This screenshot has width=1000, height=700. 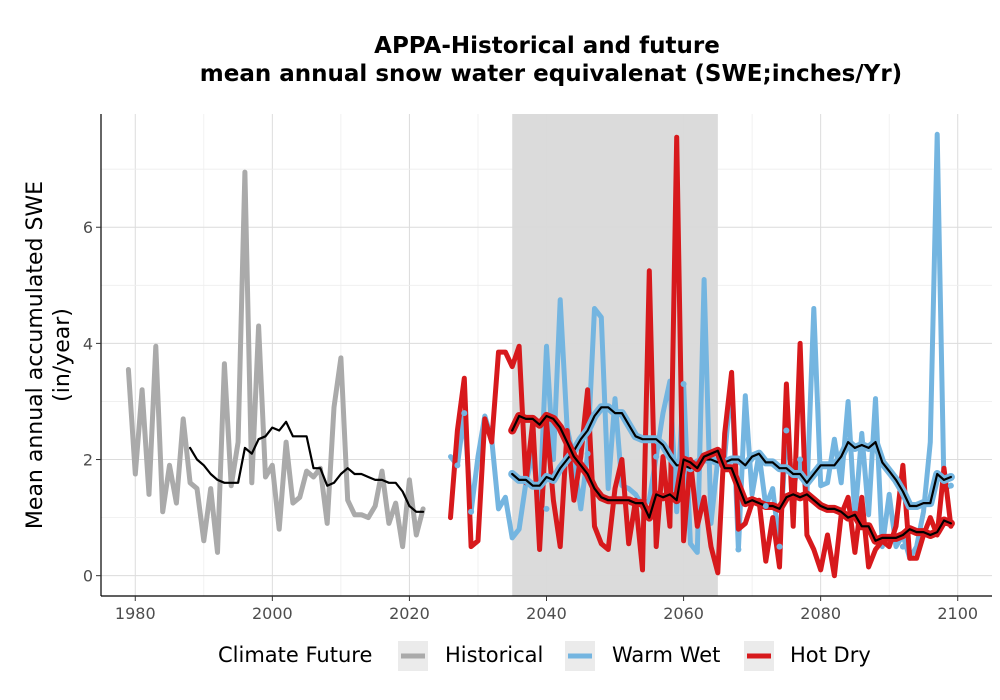 I want to click on legend-title: Climate Future, so click(x=295, y=655).